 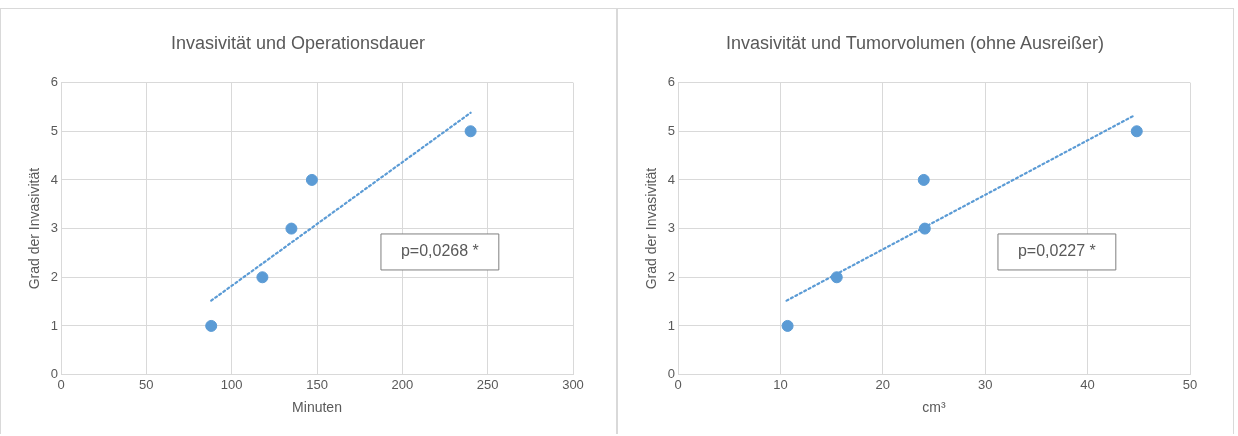 I want to click on x-tick-label: 30, so click(x=985, y=384).